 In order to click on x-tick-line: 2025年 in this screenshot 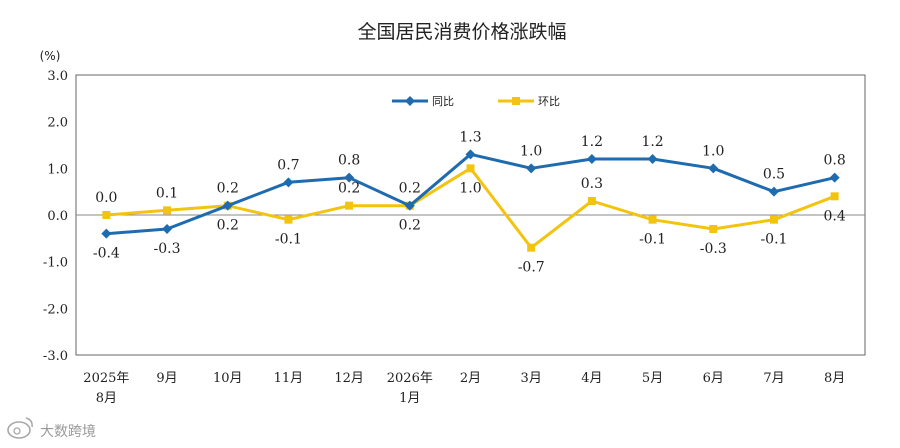, I will do `click(106, 378)`.